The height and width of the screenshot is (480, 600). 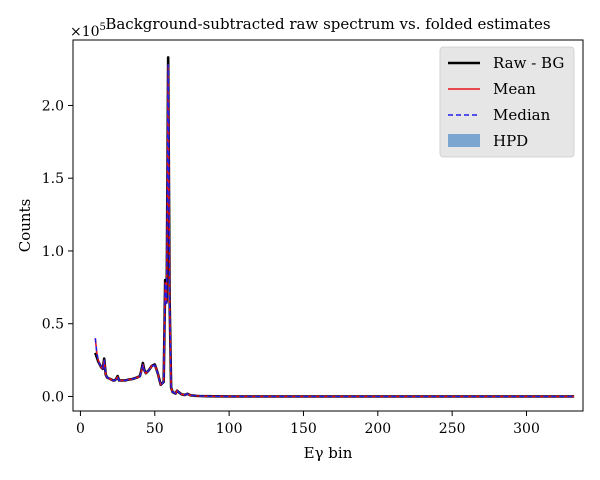 I want to click on x-tick-label-300: 300, so click(x=526, y=429).